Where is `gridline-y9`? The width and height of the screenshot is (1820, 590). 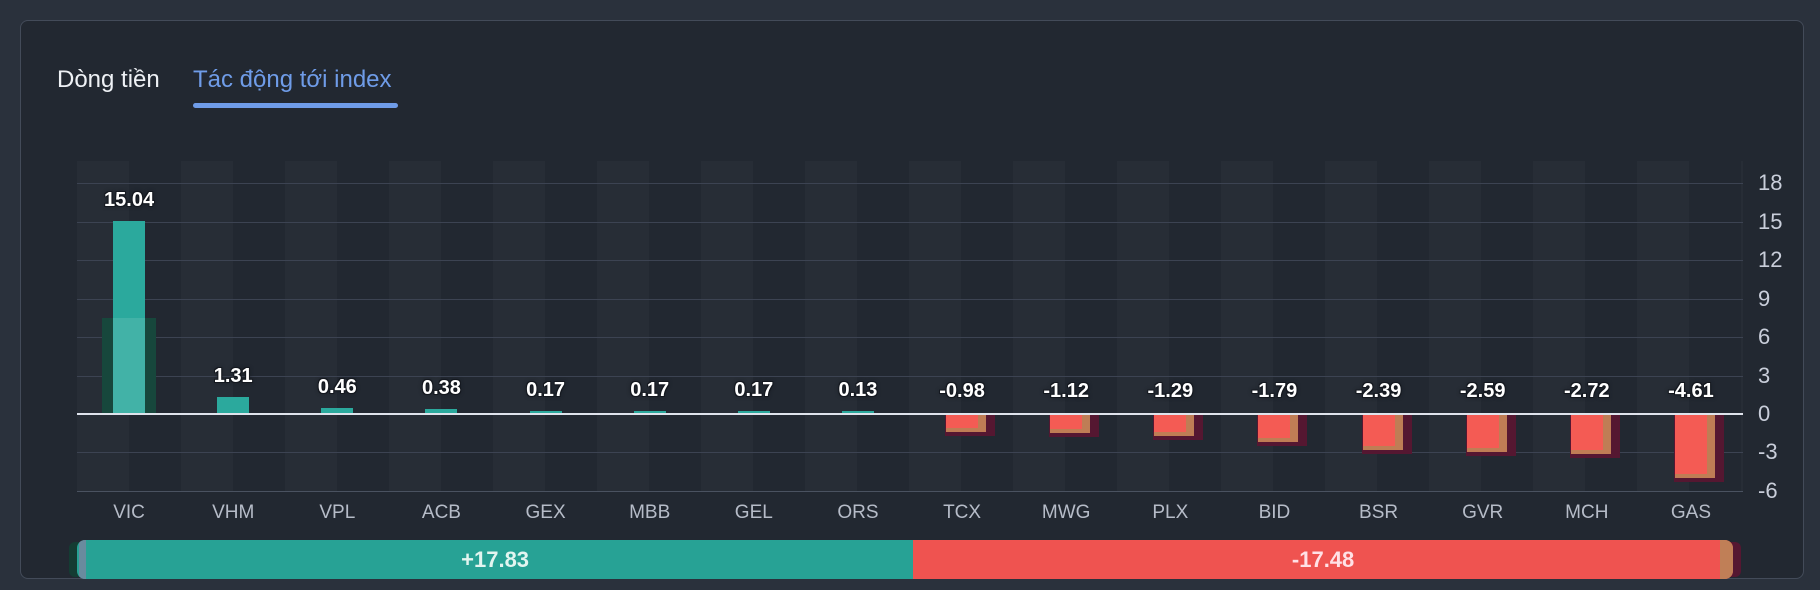 gridline-y9 is located at coordinates (910, 299).